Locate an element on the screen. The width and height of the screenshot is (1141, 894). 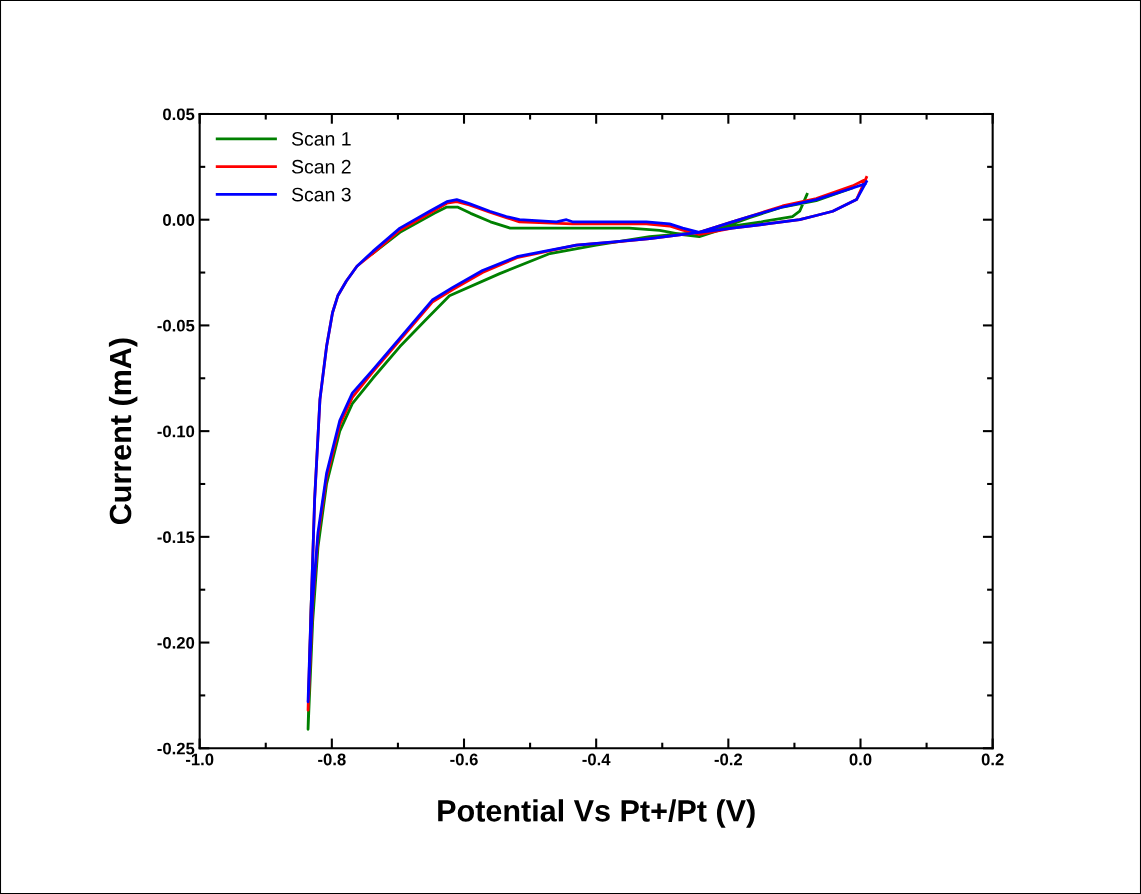
y-tick-label: 0.05 is located at coordinates (179, 114).